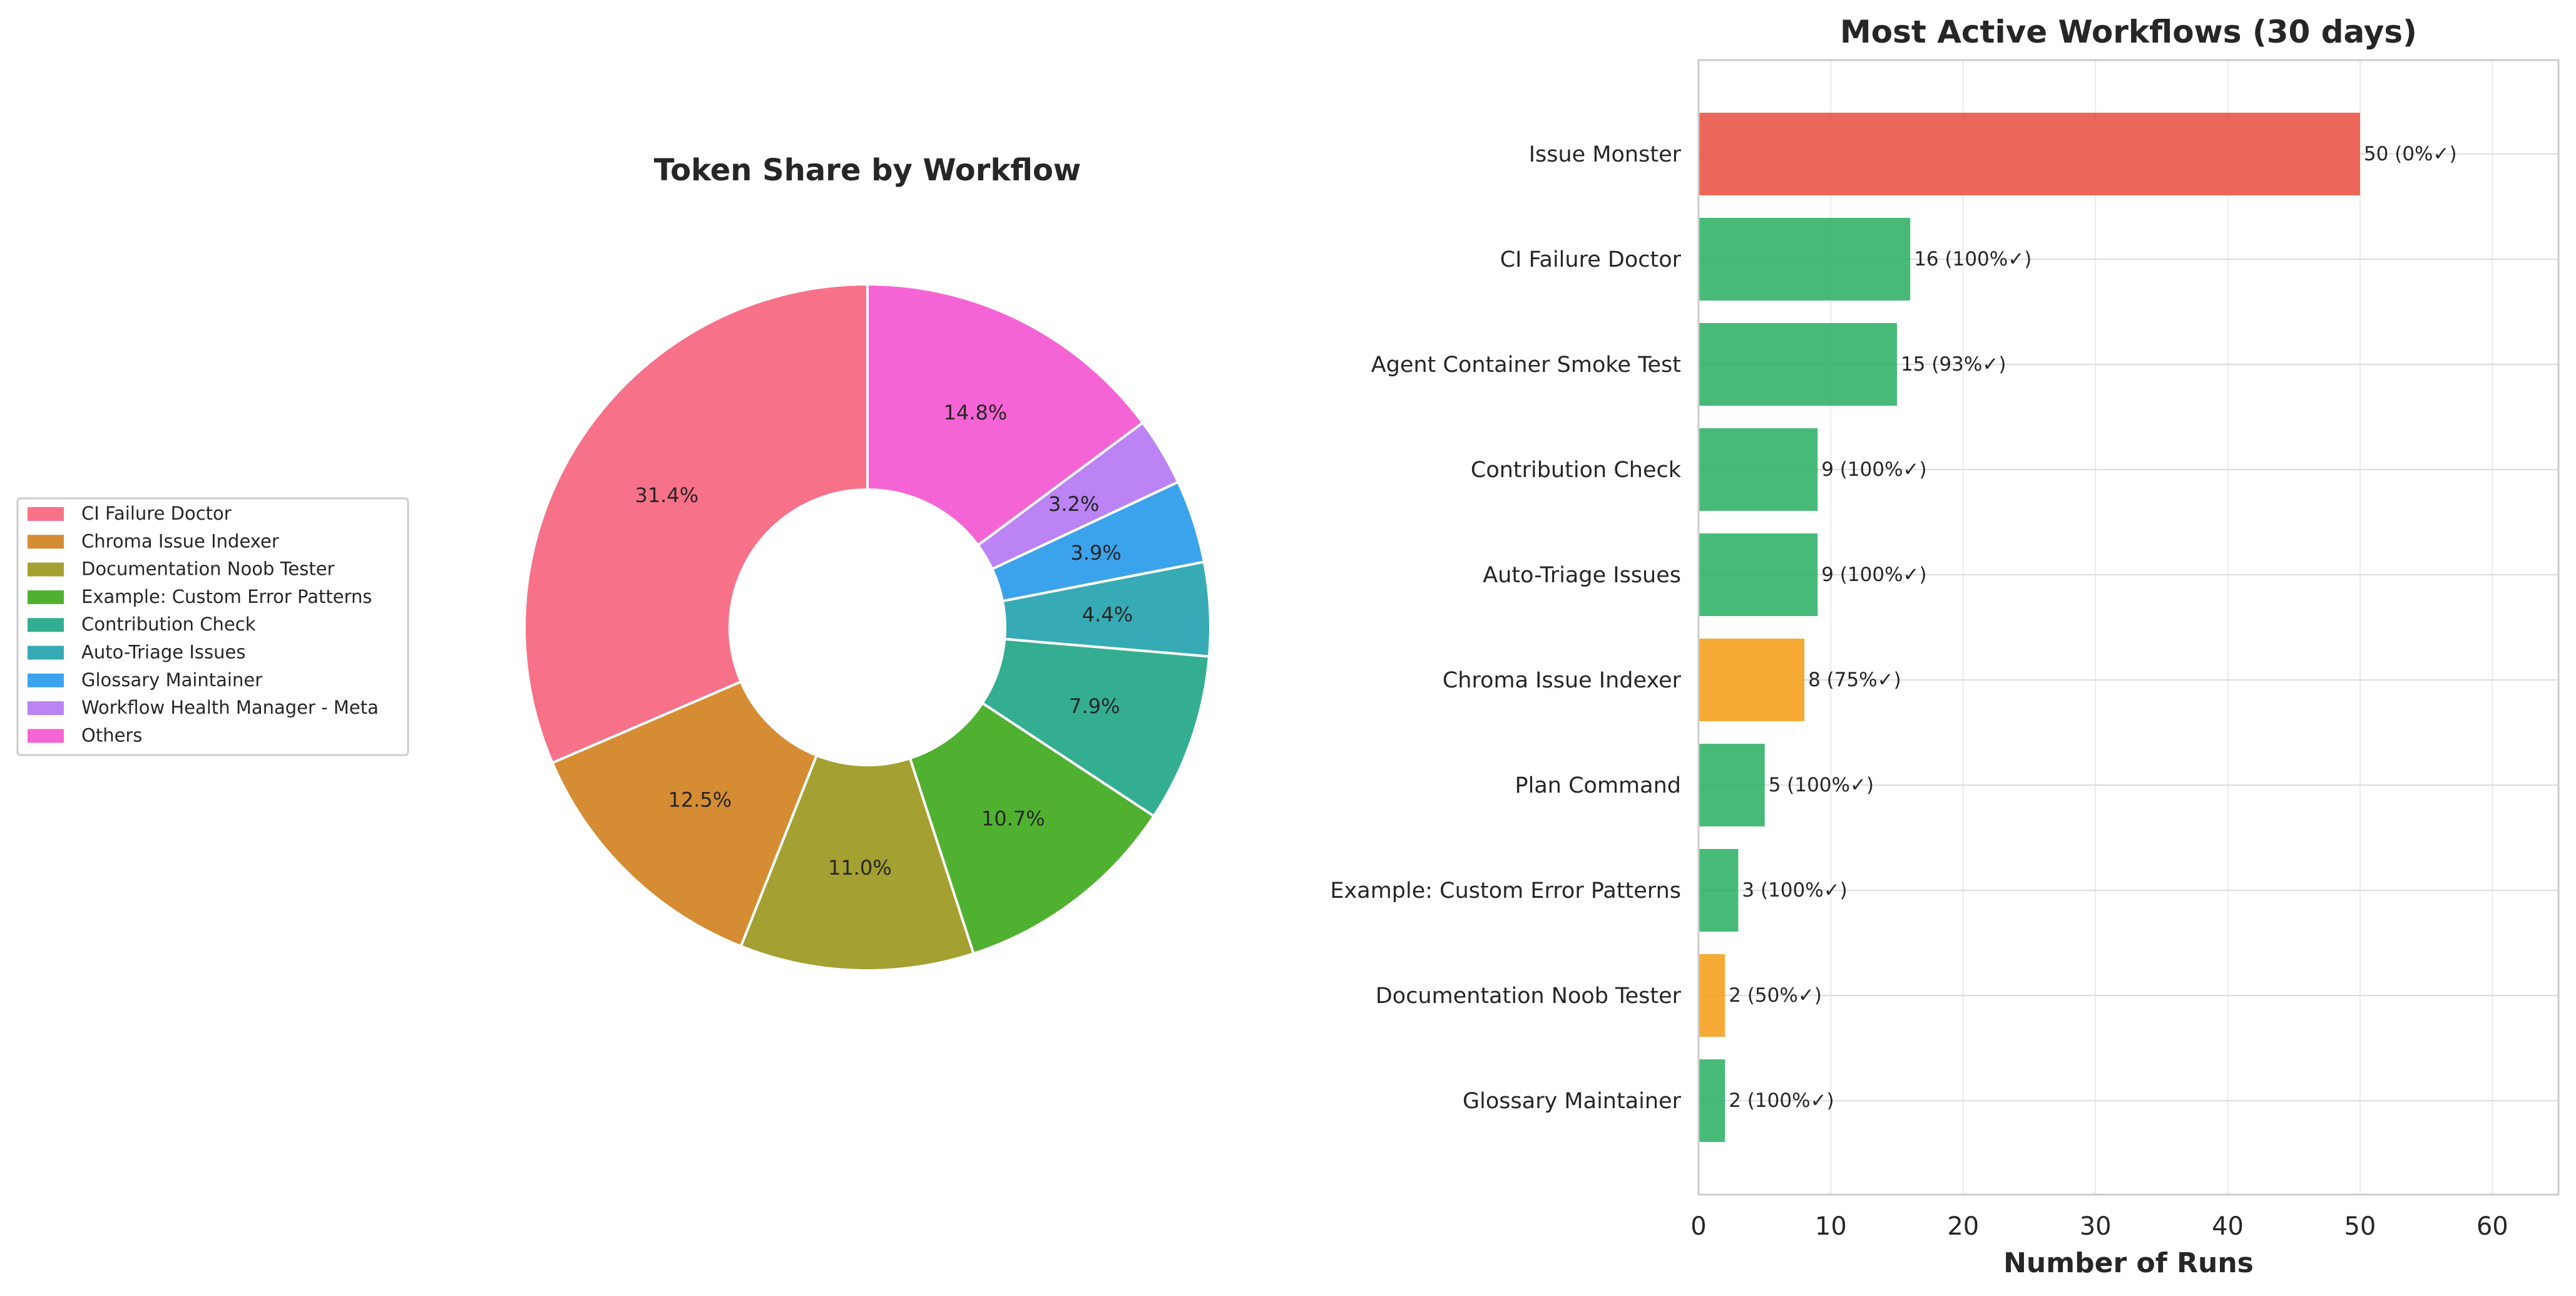  I want to click on donut-slice-label: 7.9%, so click(1094, 706).